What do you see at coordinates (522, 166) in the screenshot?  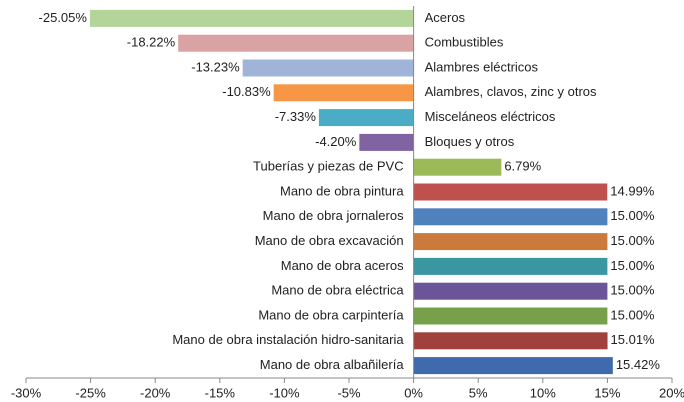 I see `value-label: 6.79%` at bounding box center [522, 166].